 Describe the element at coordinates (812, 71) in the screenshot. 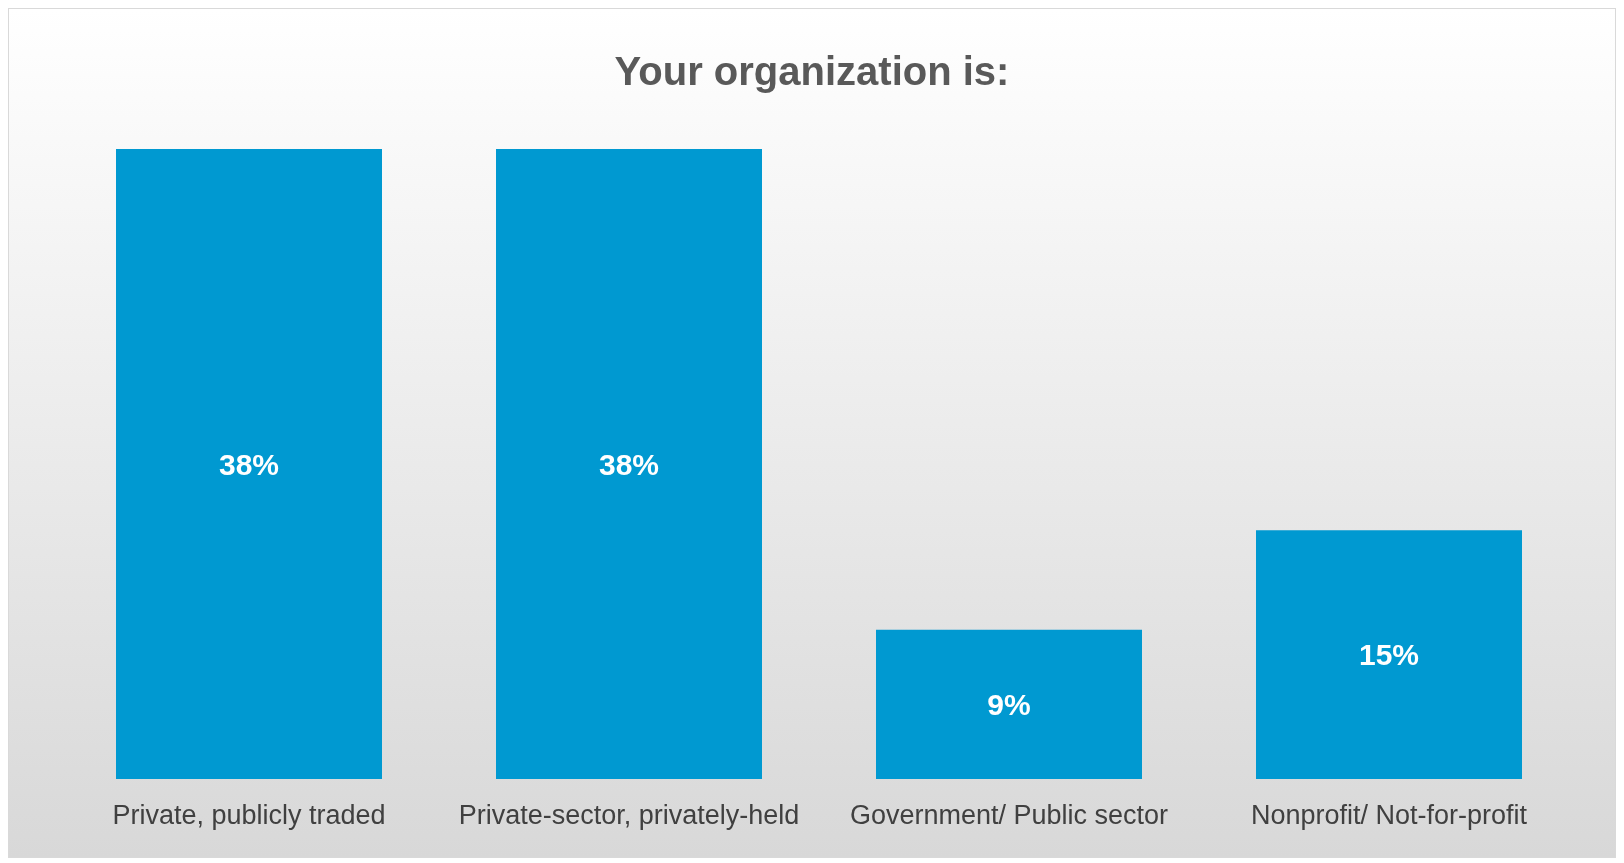

I see `chart-title: Your organization is:` at that location.